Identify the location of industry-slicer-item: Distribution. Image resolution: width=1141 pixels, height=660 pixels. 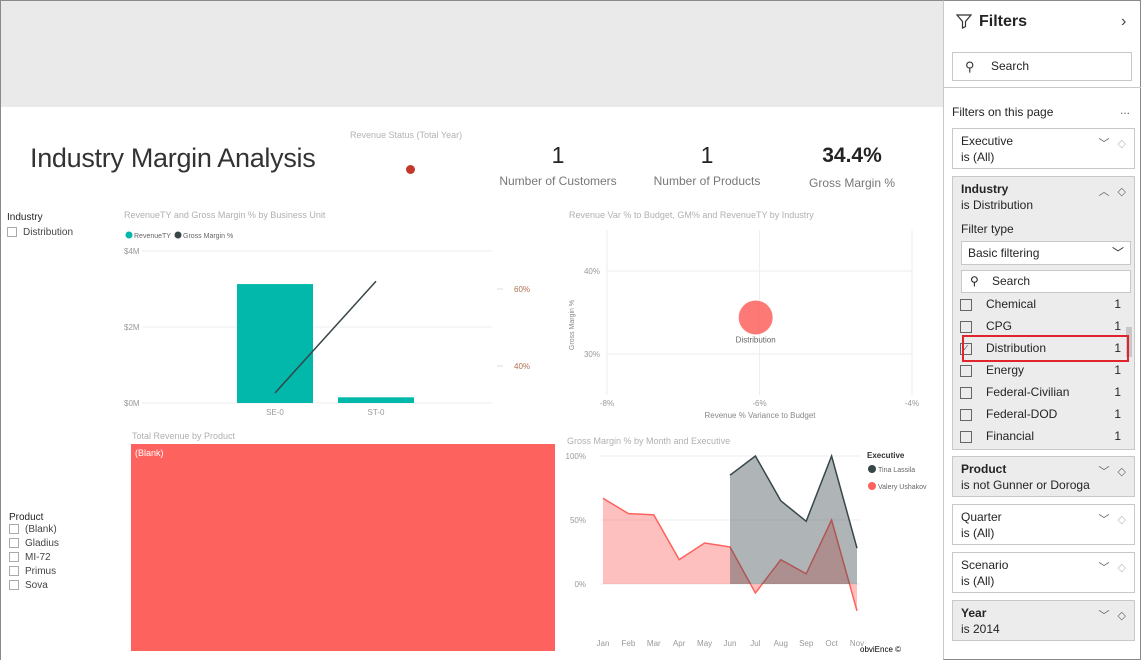
(40, 233).